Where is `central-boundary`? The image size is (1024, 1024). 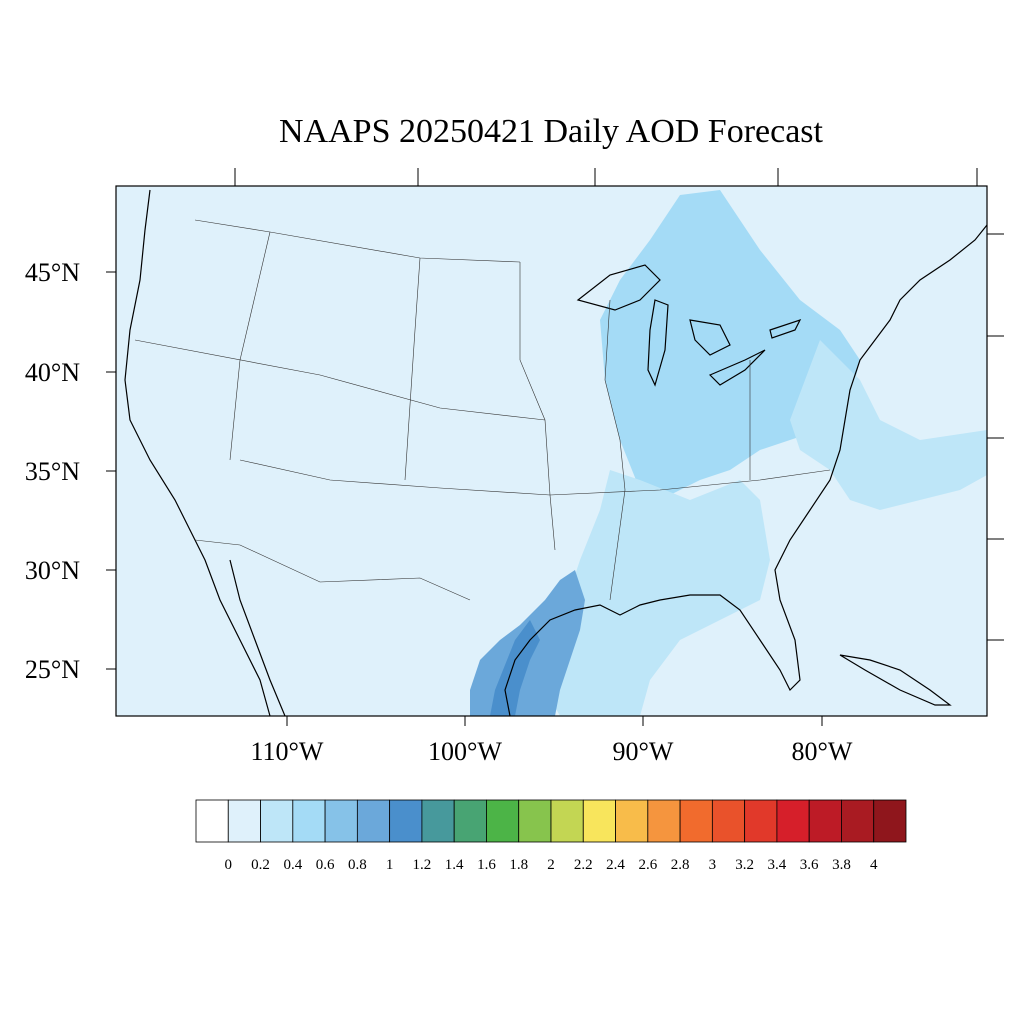
central-boundary is located at coordinates (340, 380).